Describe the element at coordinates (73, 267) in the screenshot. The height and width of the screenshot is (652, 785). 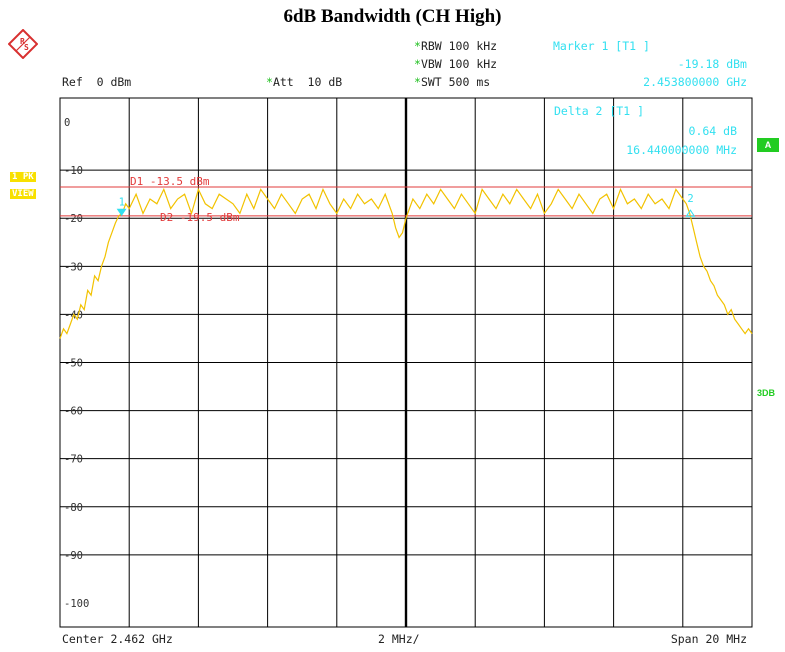
I see `y-tick-label: -30` at that location.